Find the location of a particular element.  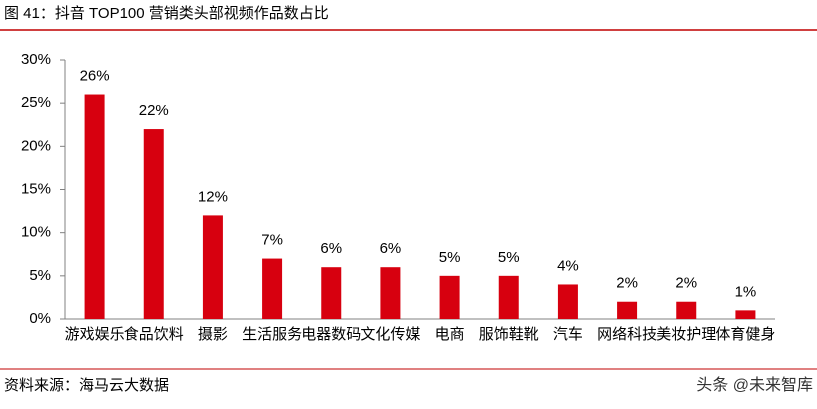

value-label: 12% is located at coordinates (213, 196).